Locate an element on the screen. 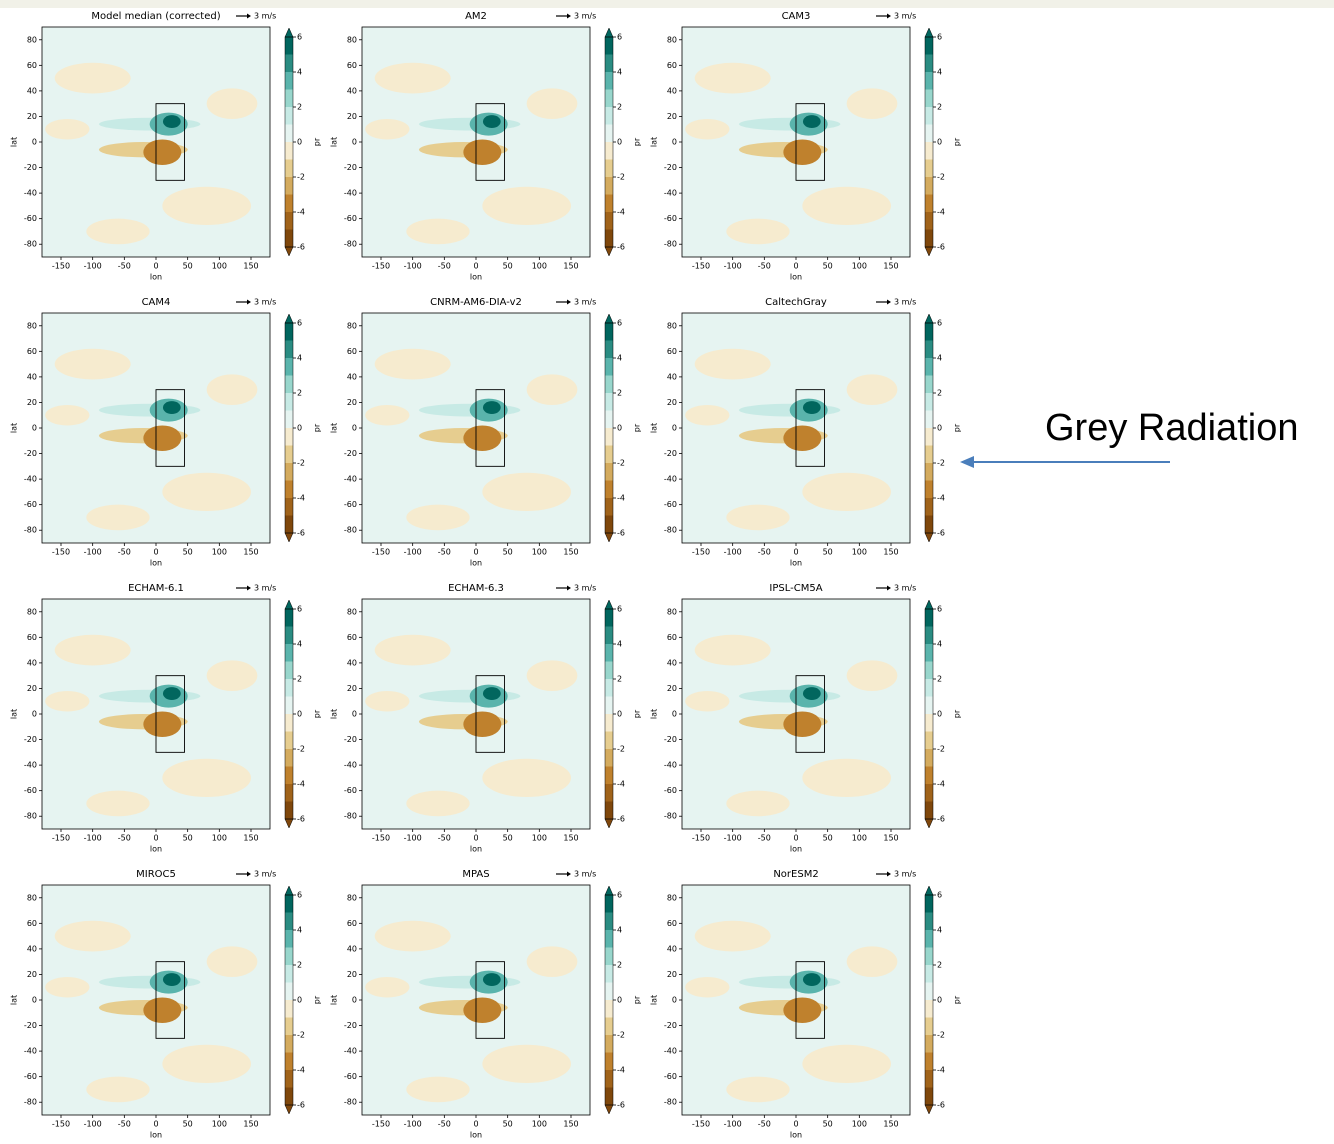  panel-title: MIROC5 is located at coordinates (156, 874).